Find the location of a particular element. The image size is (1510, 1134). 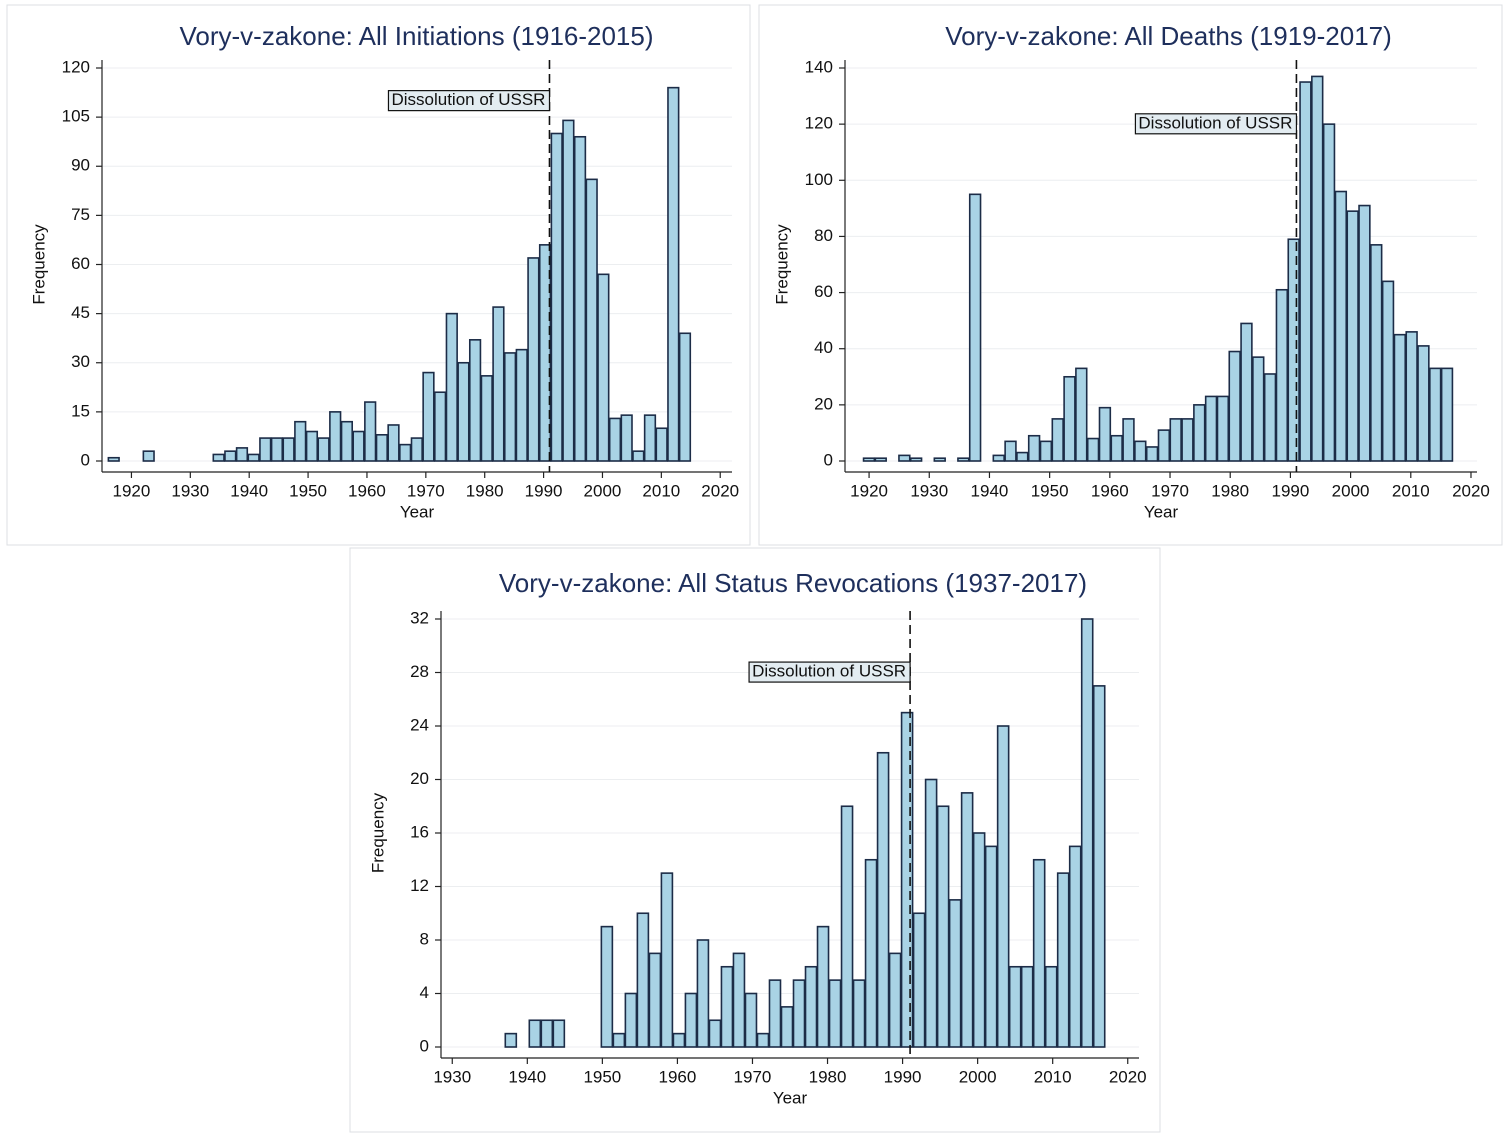

x-axis-label: Year is located at coordinates (417, 511).